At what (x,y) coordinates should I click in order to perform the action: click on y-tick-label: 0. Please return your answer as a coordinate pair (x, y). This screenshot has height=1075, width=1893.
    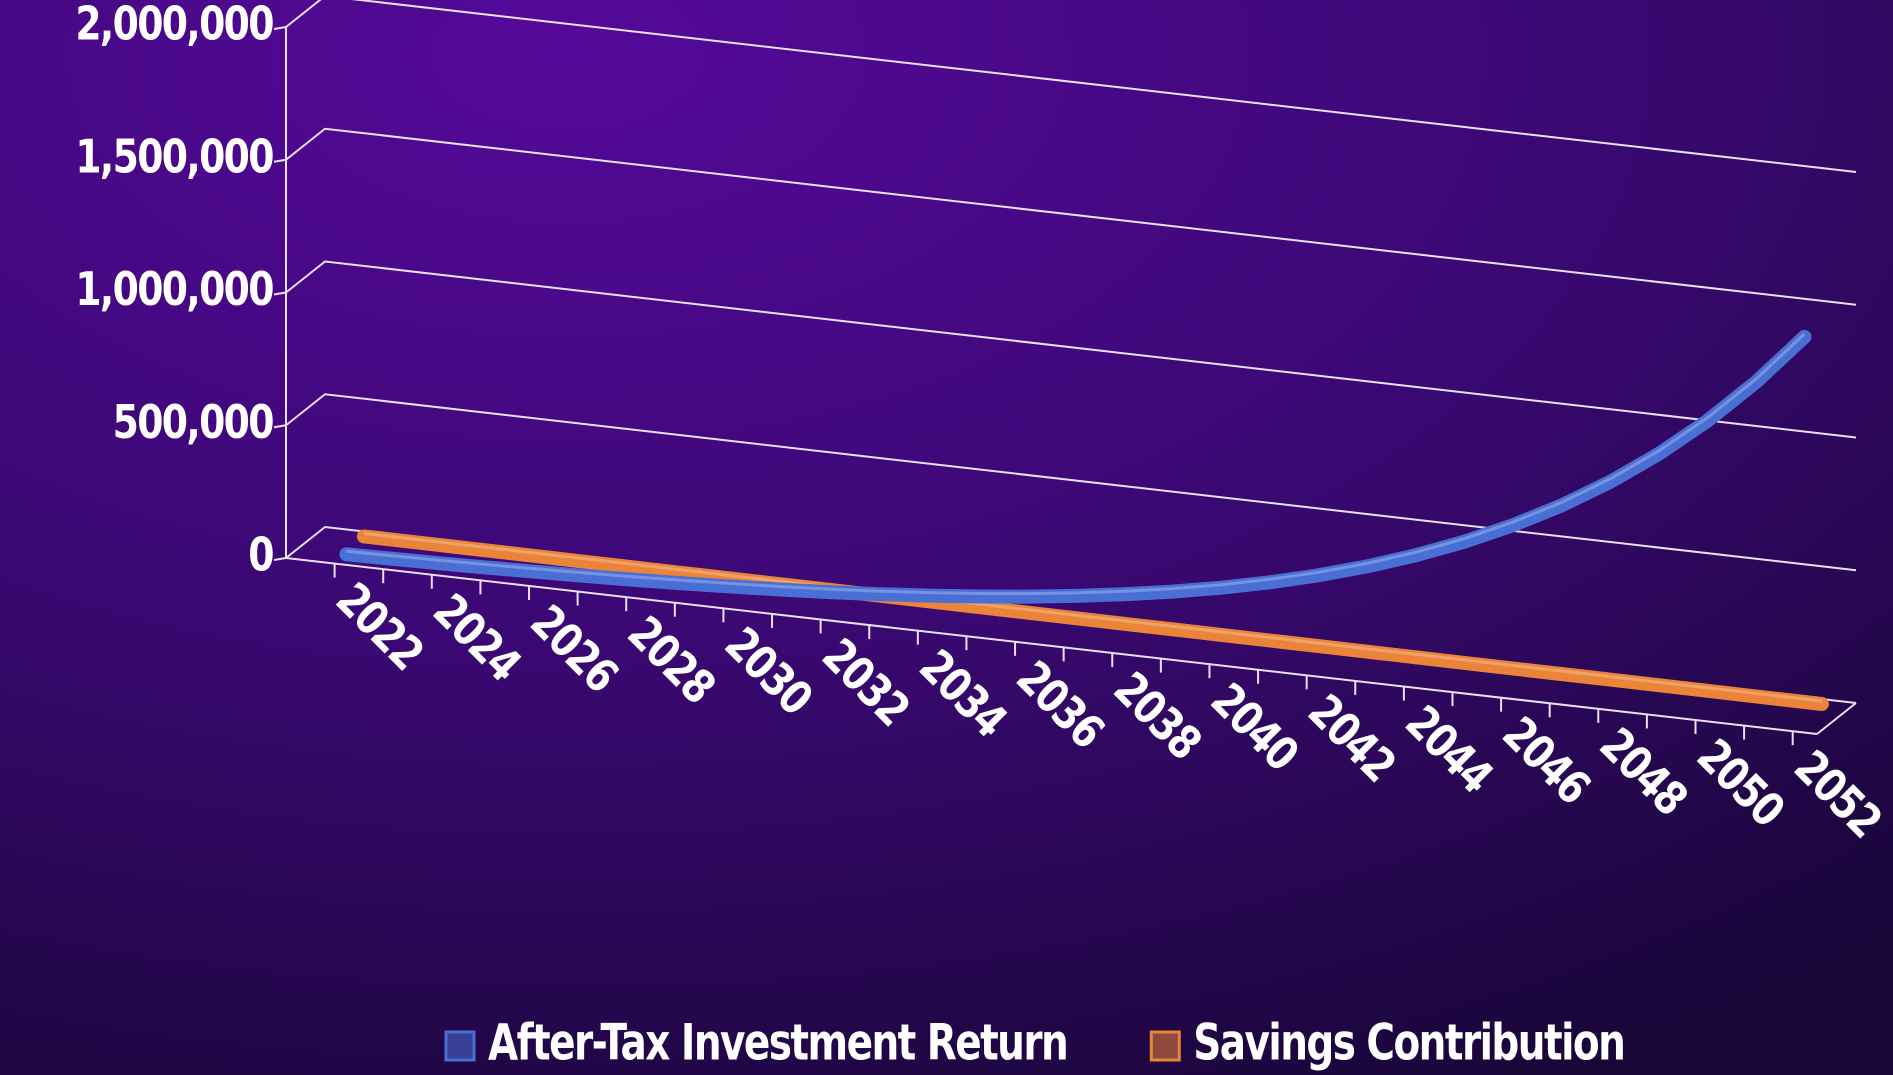
    Looking at the image, I should click on (260, 555).